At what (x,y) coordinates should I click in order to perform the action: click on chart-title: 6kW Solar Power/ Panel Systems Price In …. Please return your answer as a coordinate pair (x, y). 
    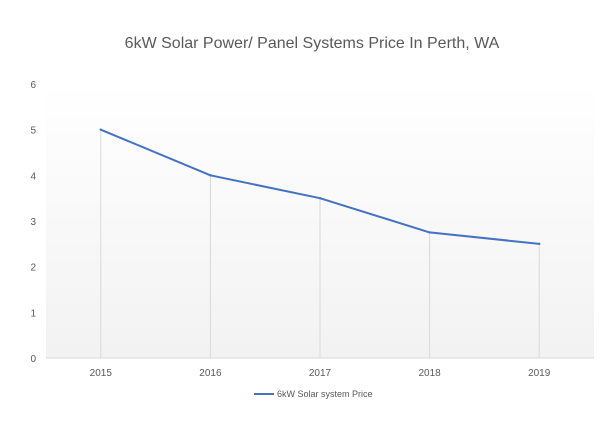
    Looking at the image, I should click on (312, 43).